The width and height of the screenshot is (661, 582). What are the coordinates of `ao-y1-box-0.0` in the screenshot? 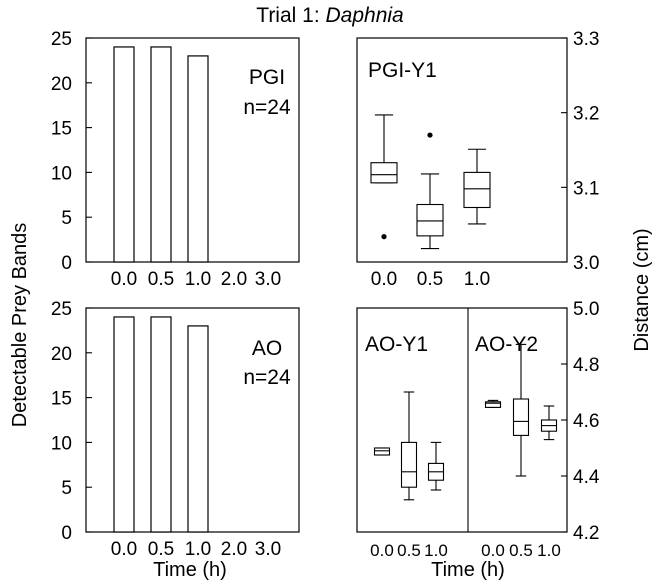 It's located at (382, 451).